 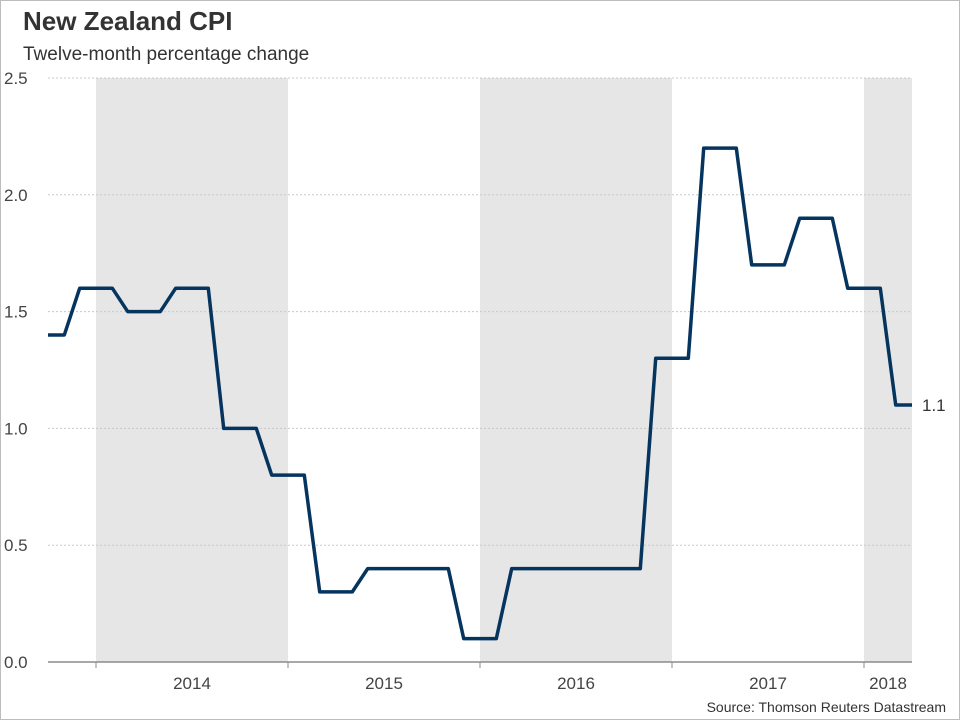 What do you see at coordinates (16, 662) in the screenshot?
I see `y-tick-label: 0.0` at bounding box center [16, 662].